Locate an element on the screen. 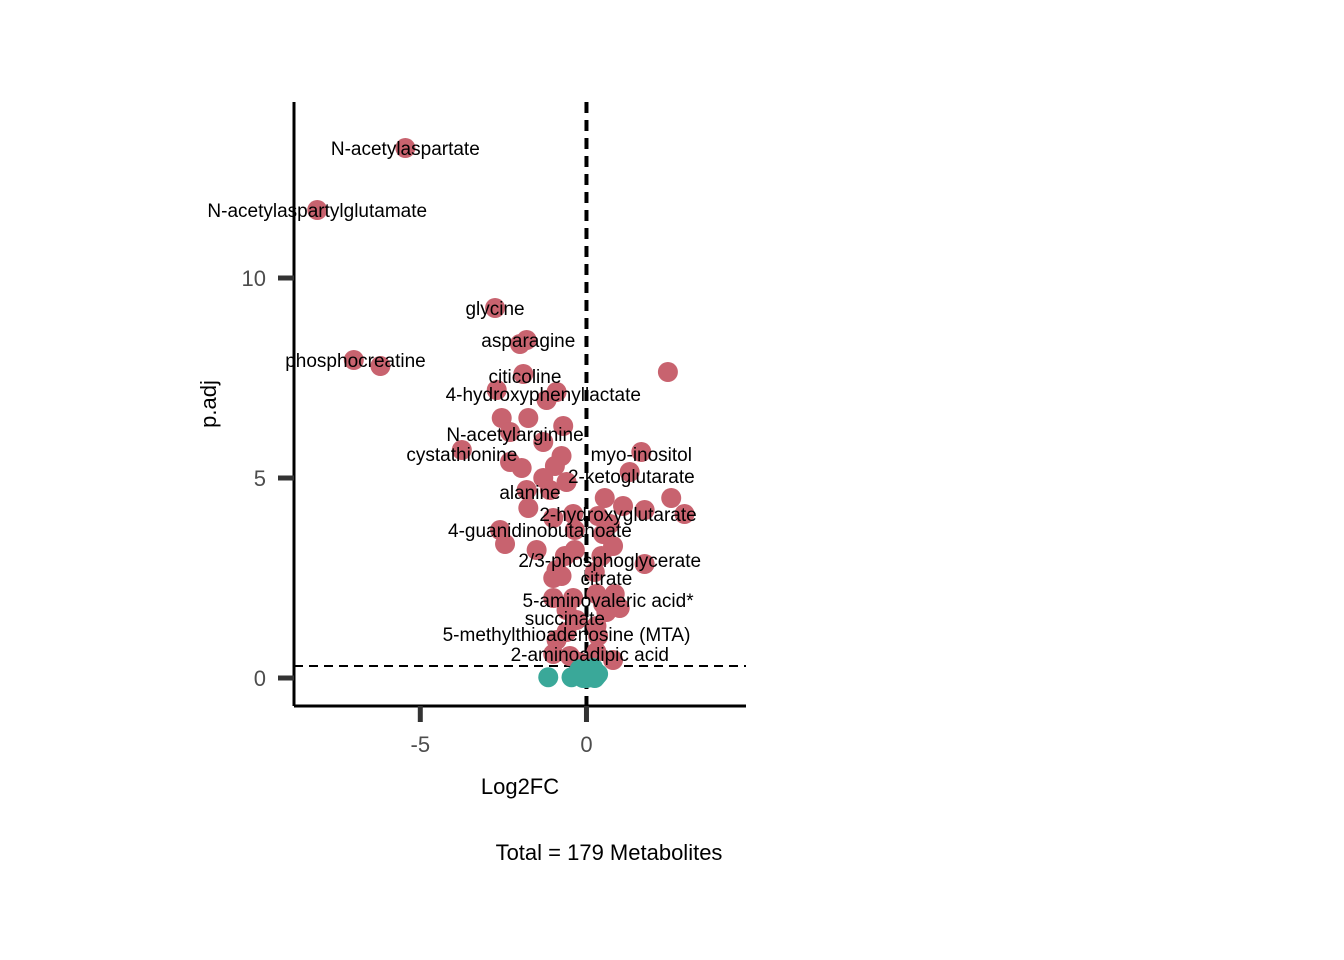 This screenshot has width=1344, height=960. point-label: N-acetylaspartate is located at coordinates (405, 149).